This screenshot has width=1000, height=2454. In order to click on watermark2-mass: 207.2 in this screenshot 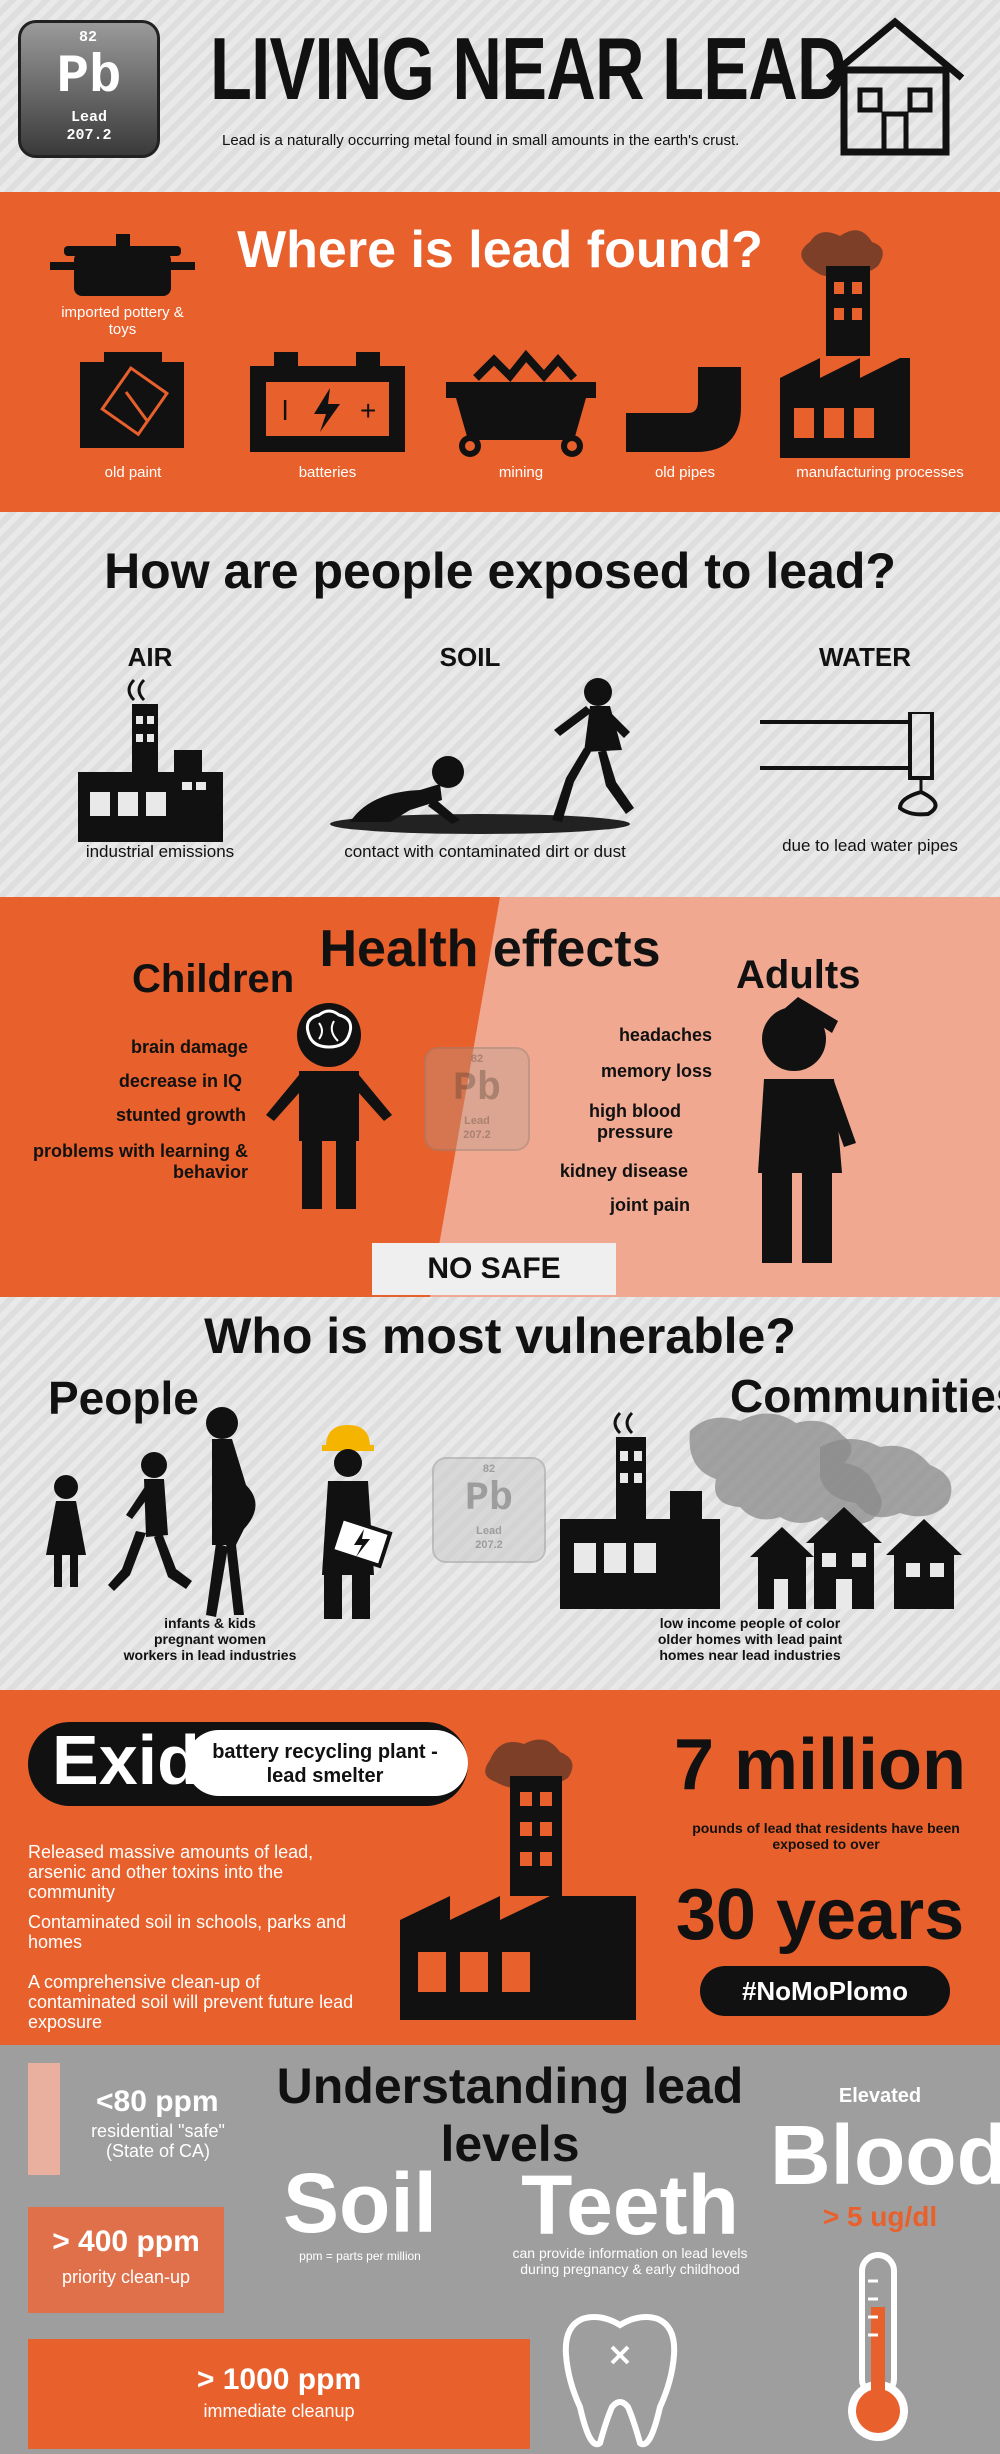, I will do `click(489, 1545)`.